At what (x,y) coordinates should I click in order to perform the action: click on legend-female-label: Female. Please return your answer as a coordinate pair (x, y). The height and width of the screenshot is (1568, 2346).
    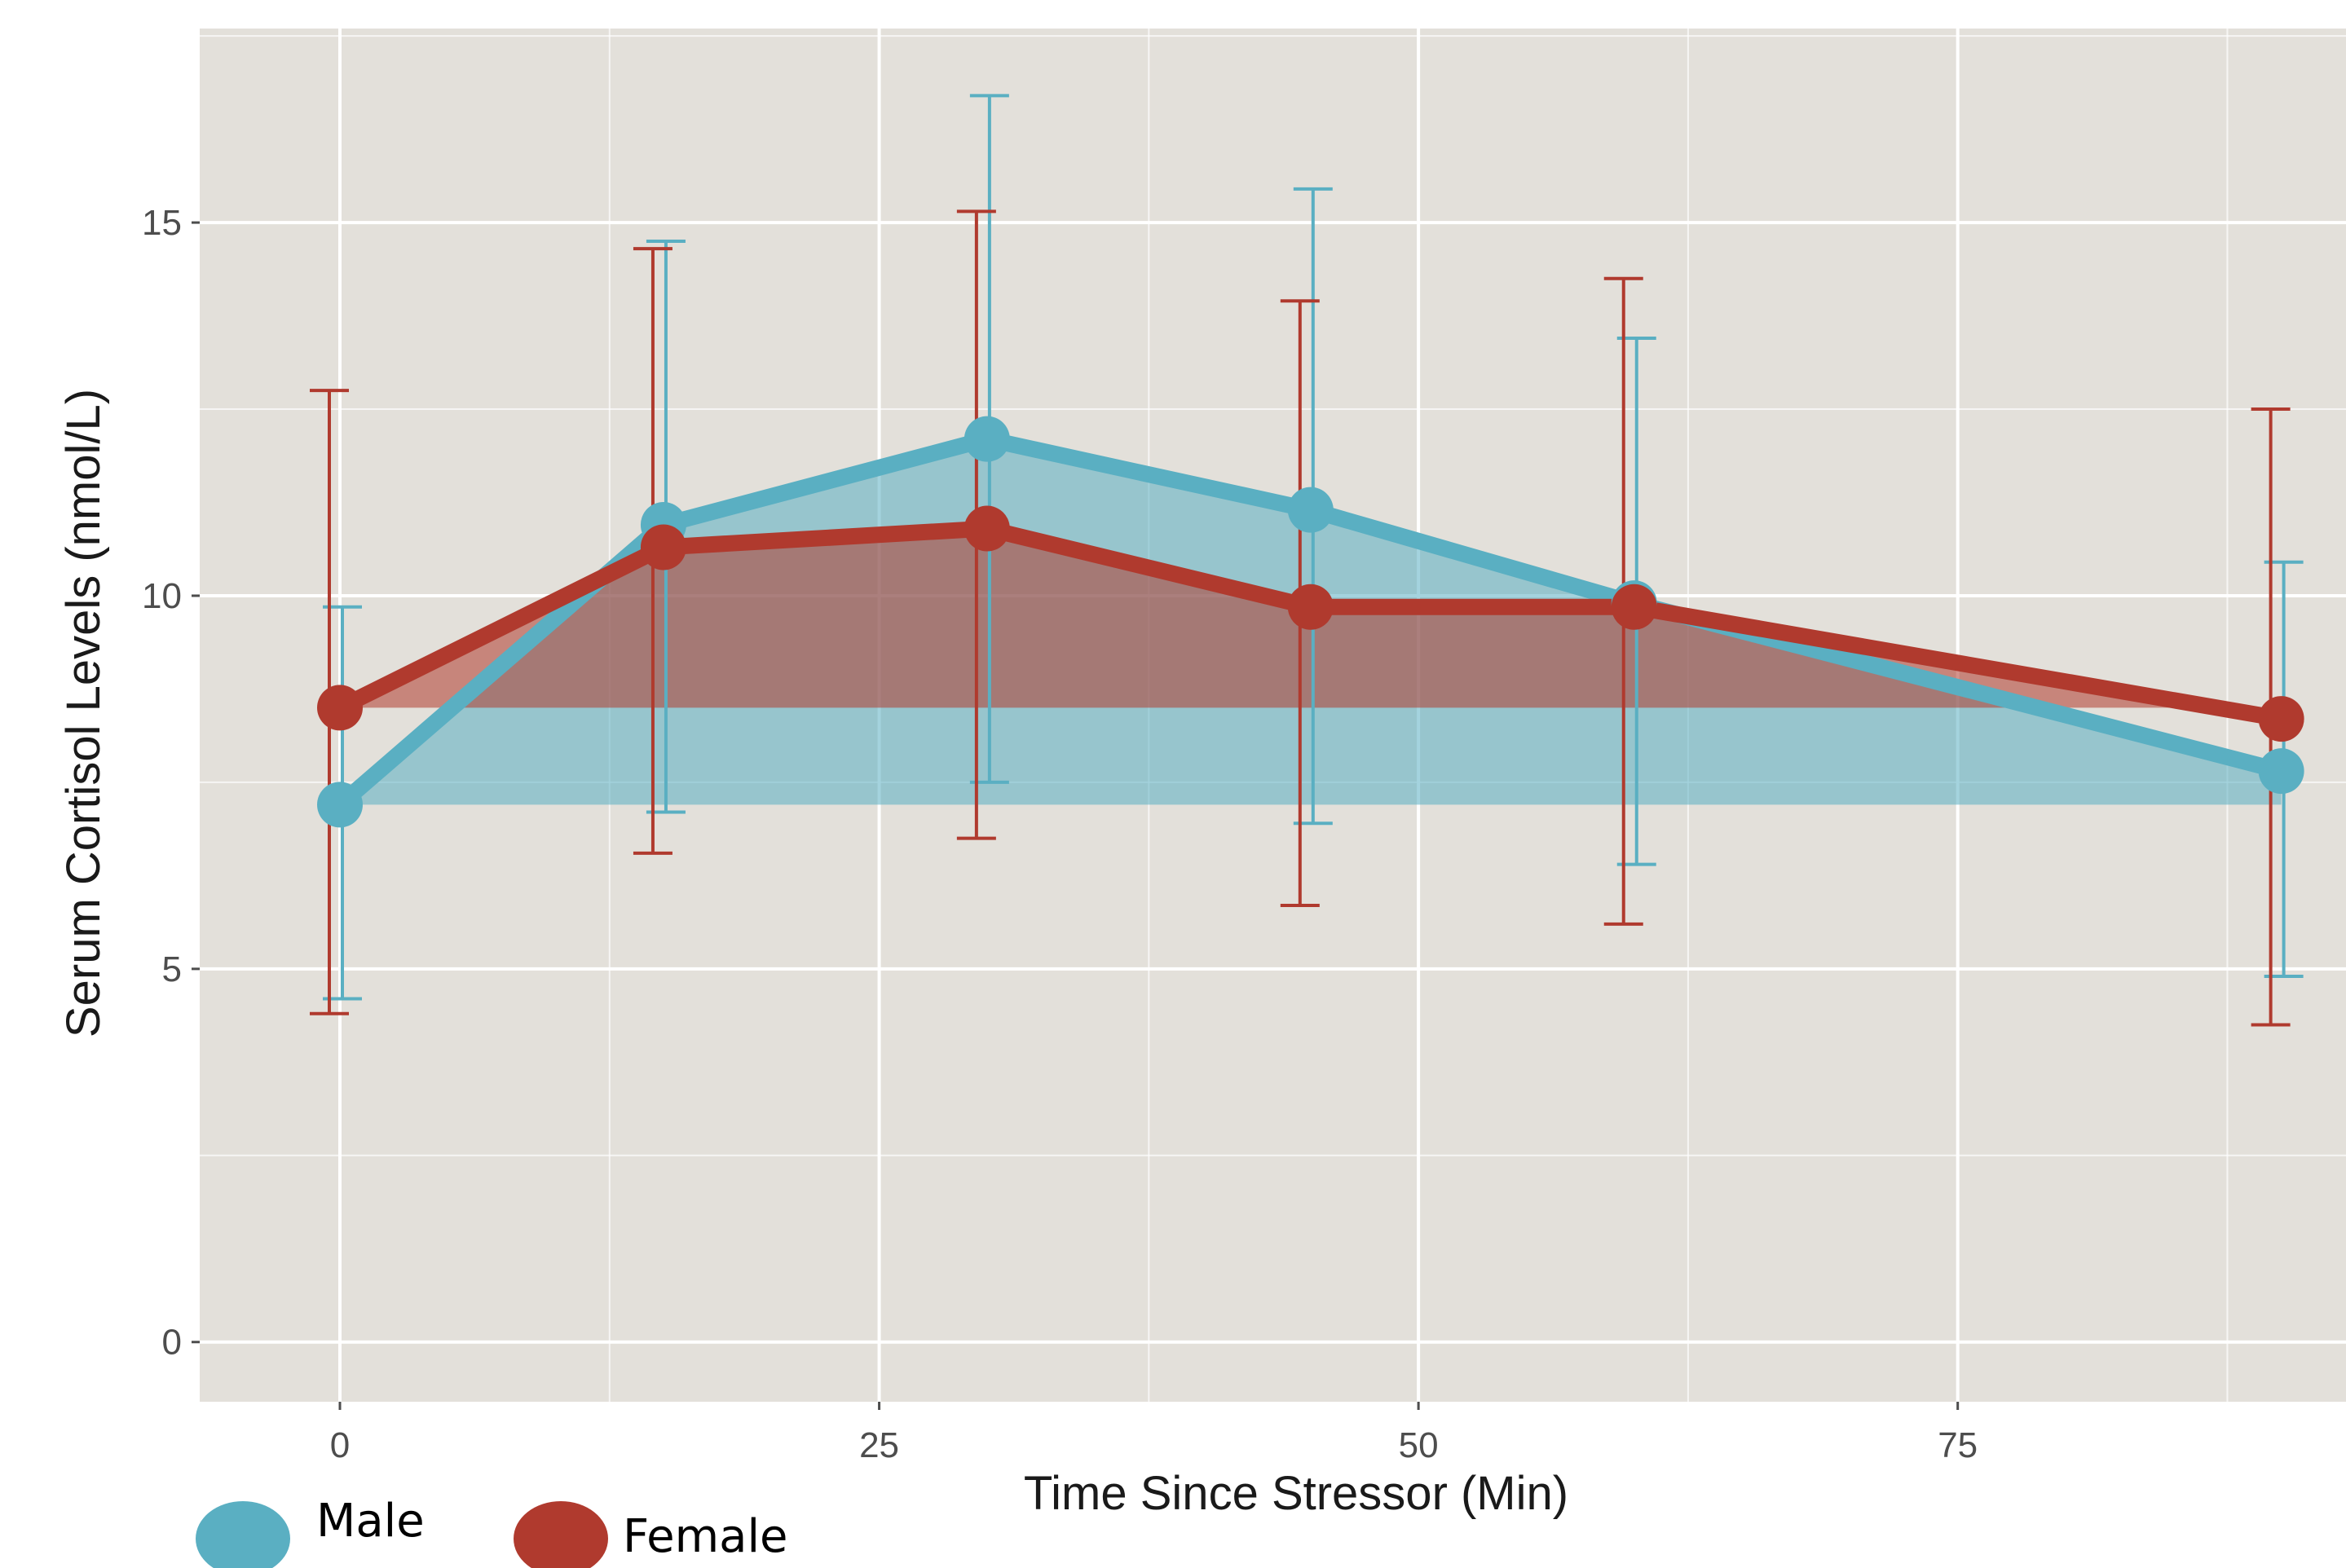
    Looking at the image, I should click on (705, 1536).